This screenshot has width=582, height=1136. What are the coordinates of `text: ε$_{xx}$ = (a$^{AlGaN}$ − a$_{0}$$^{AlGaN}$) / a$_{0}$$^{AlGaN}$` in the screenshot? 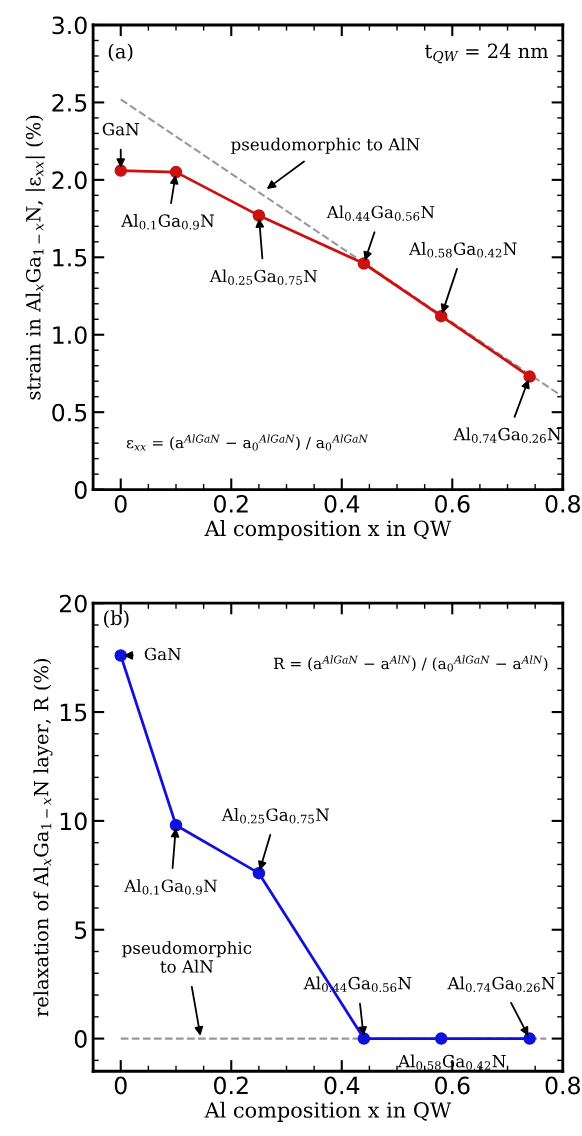 It's located at (247, 442).